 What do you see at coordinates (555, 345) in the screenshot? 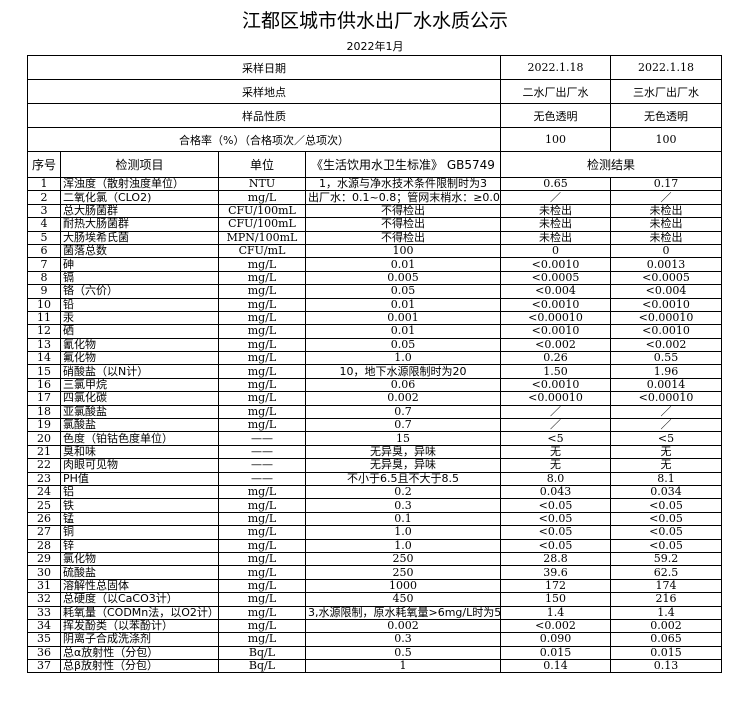
I see `result-plant-2: <0.002` at bounding box center [555, 345].